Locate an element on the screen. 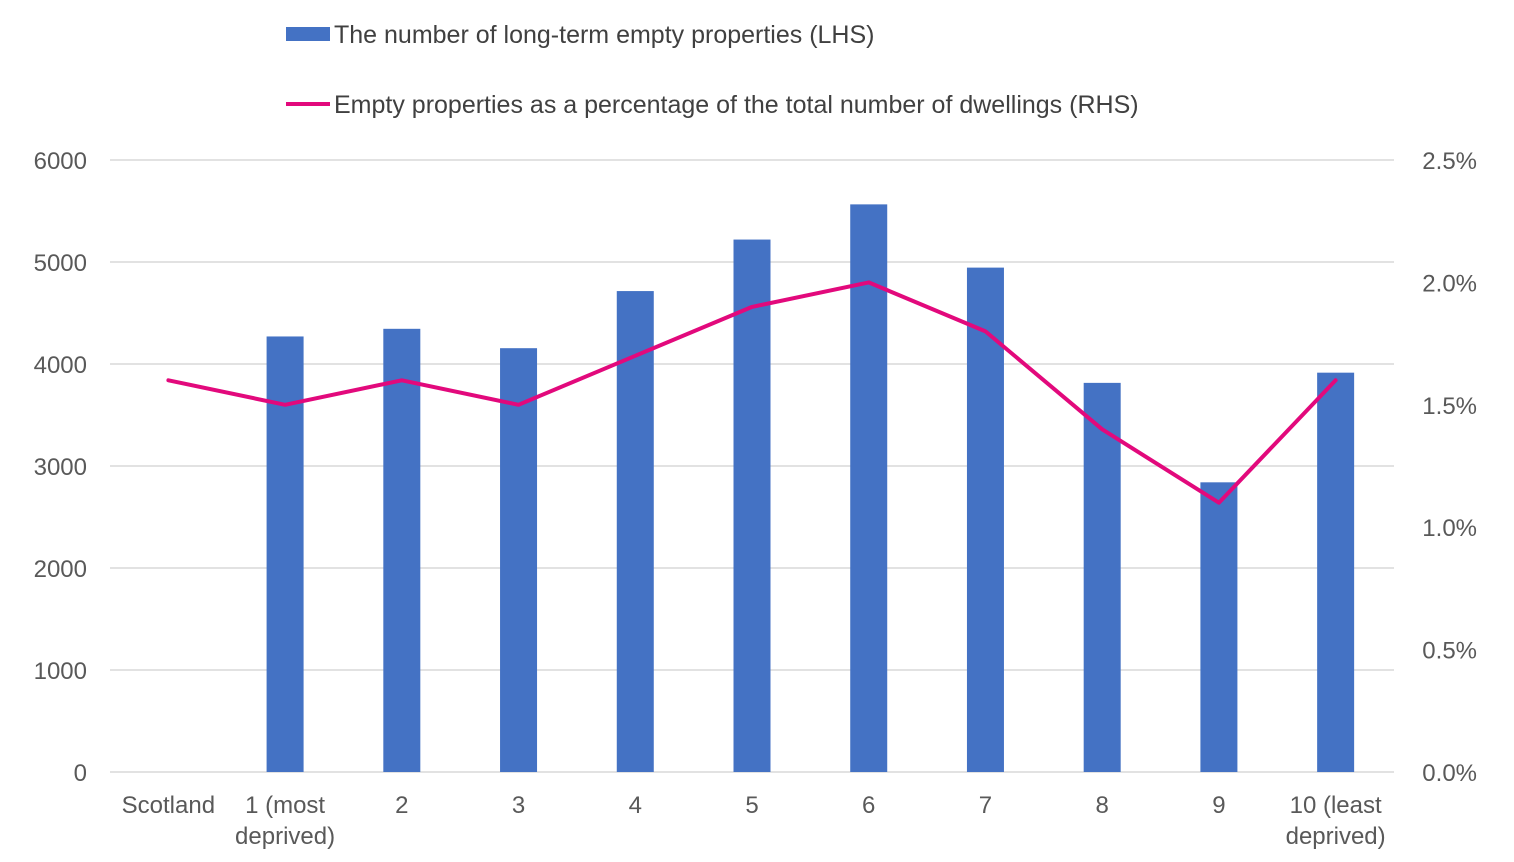  x-tick-label: 2 is located at coordinates (401, 805).